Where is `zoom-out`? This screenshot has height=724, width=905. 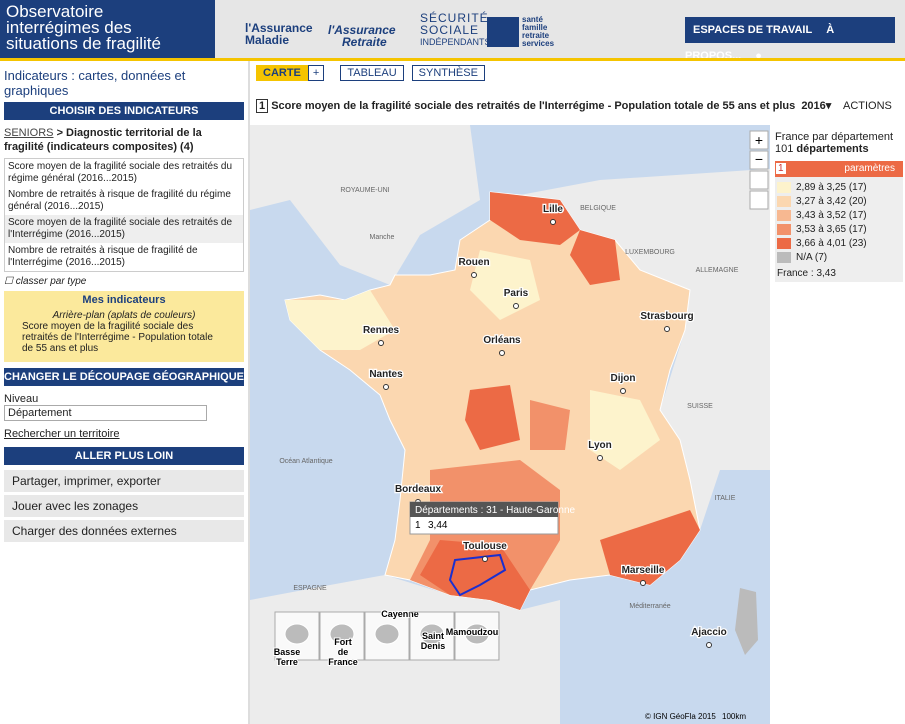 zoom-out is located at coordinates (759, 160).